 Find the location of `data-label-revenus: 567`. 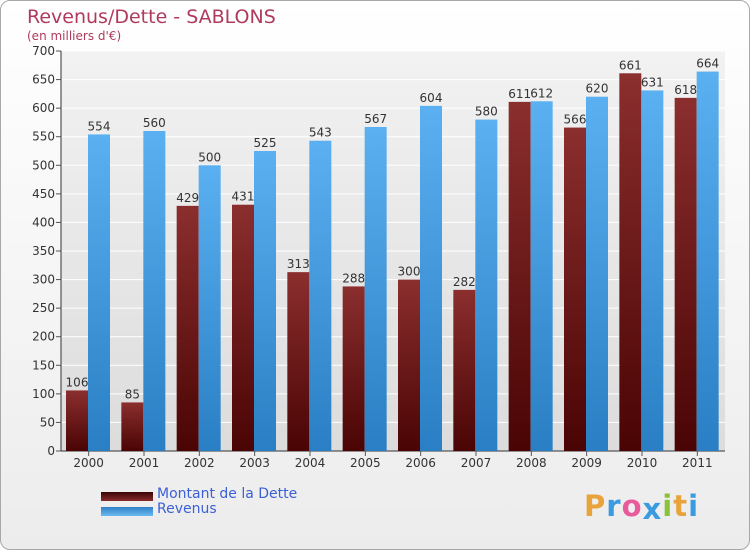

data-label-revenus: 567 is located at coordinates (375, 119).